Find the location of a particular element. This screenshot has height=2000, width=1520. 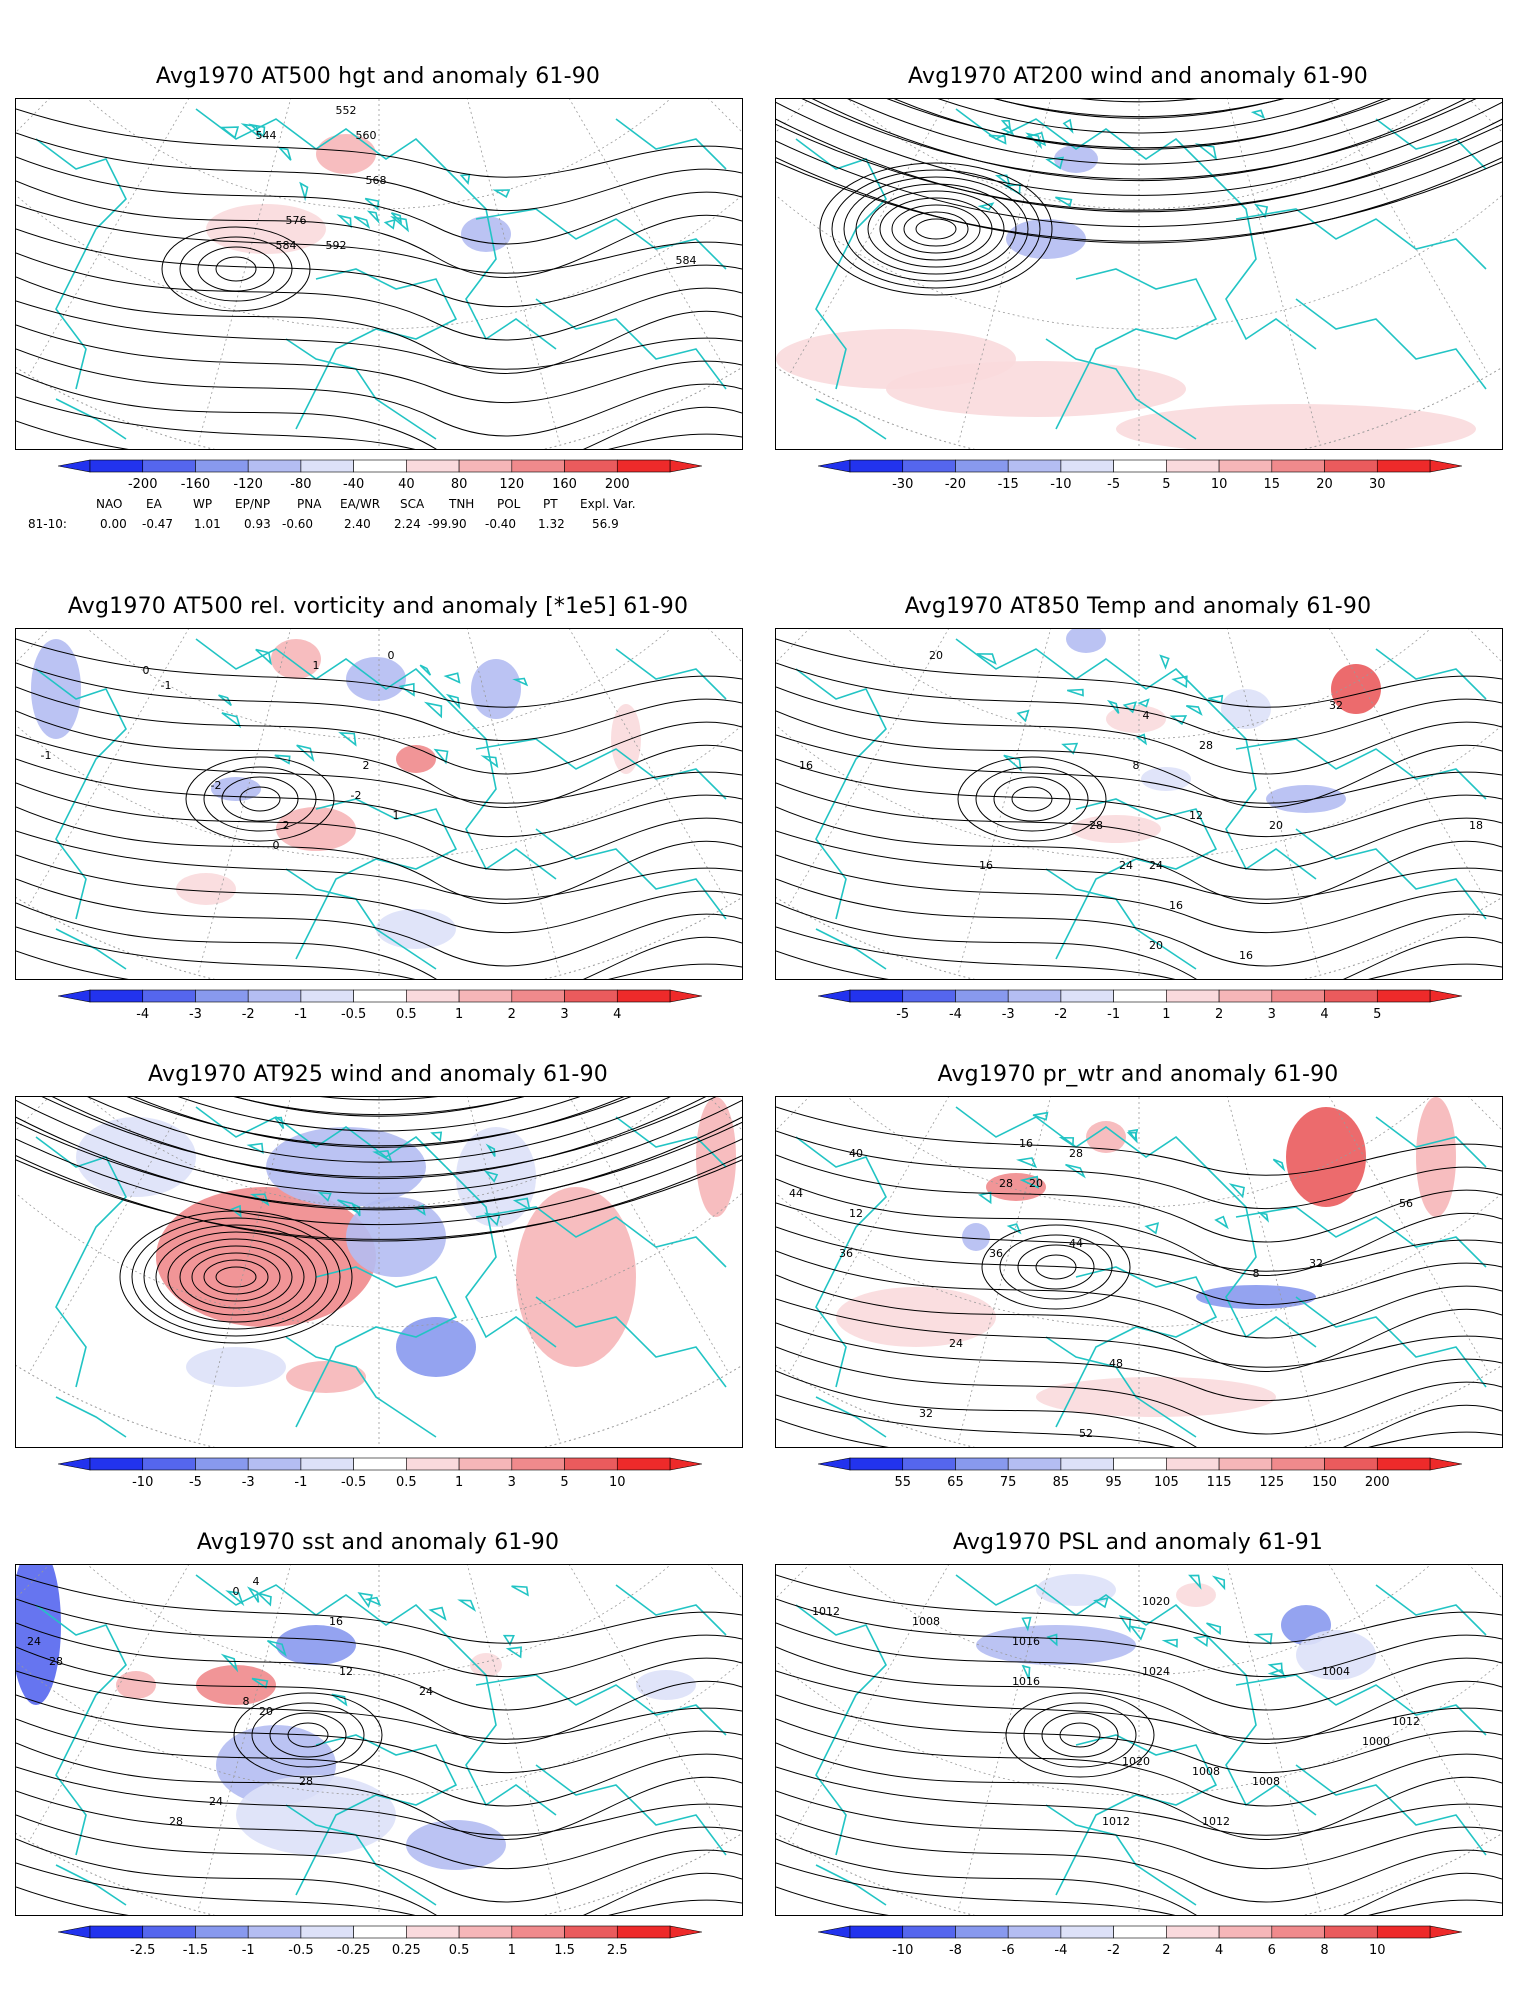

lat-lon-grid is located at coordinates (379, 1272).